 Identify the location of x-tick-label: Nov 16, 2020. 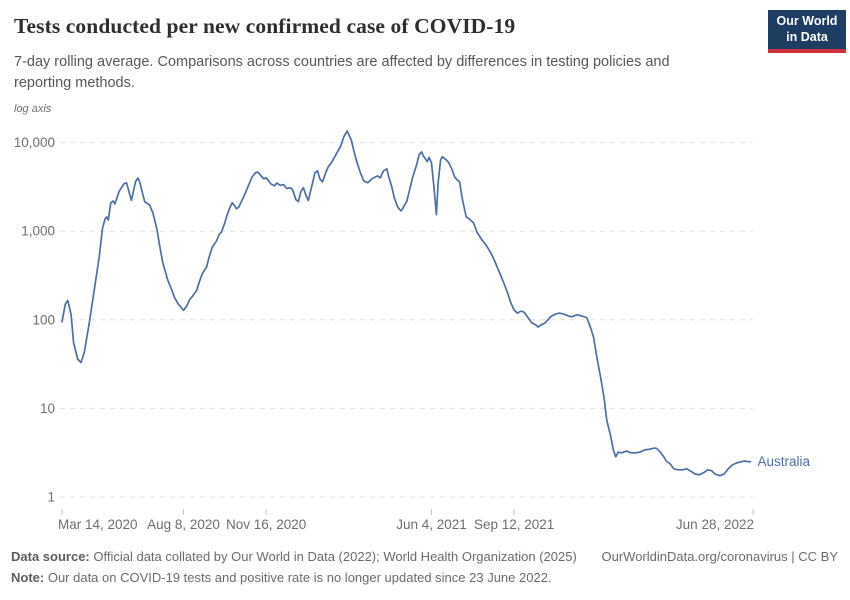
(266, 524).